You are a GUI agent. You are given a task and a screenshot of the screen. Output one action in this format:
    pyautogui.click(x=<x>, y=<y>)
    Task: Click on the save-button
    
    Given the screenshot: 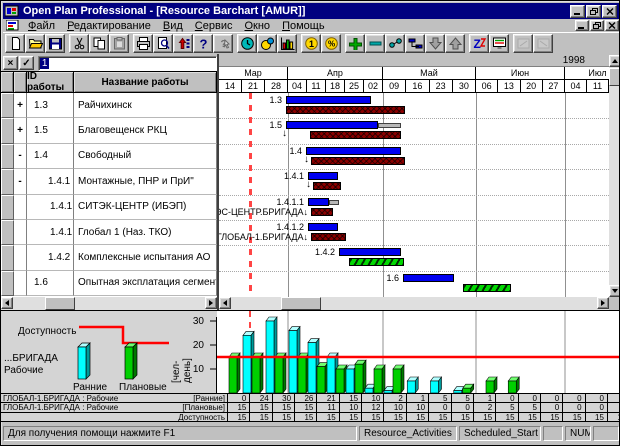 What is the action you would take?
    pyautogui.click(x=55, y=43)
    